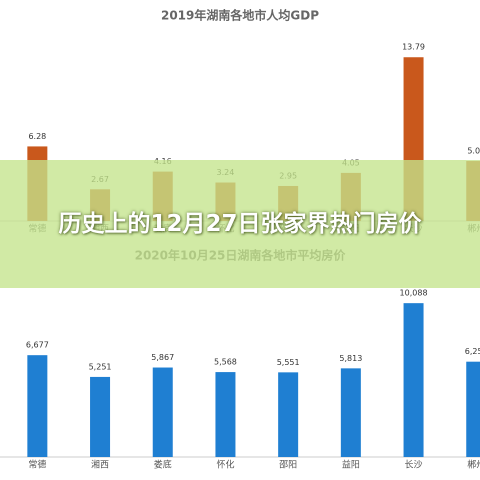  What do you see at coordinates (225, 465) in the screenshot?
I see `x-tick-label: 怀化` at bounding box center [225, 465].